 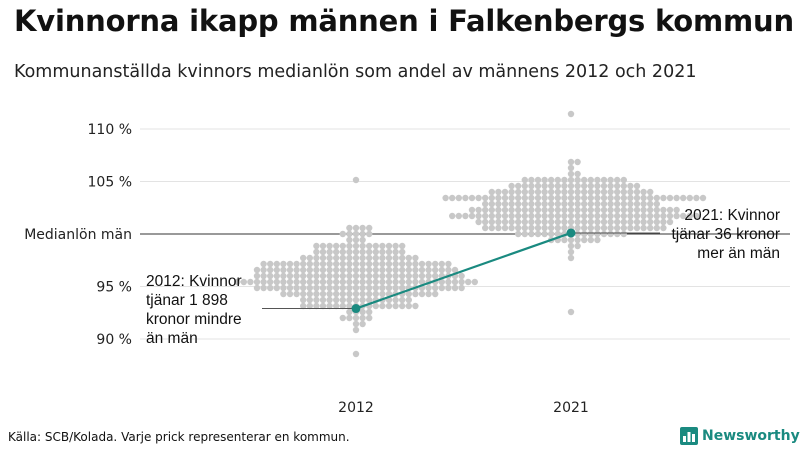 I want to click on highlight-line, so click(x=463, y=270).